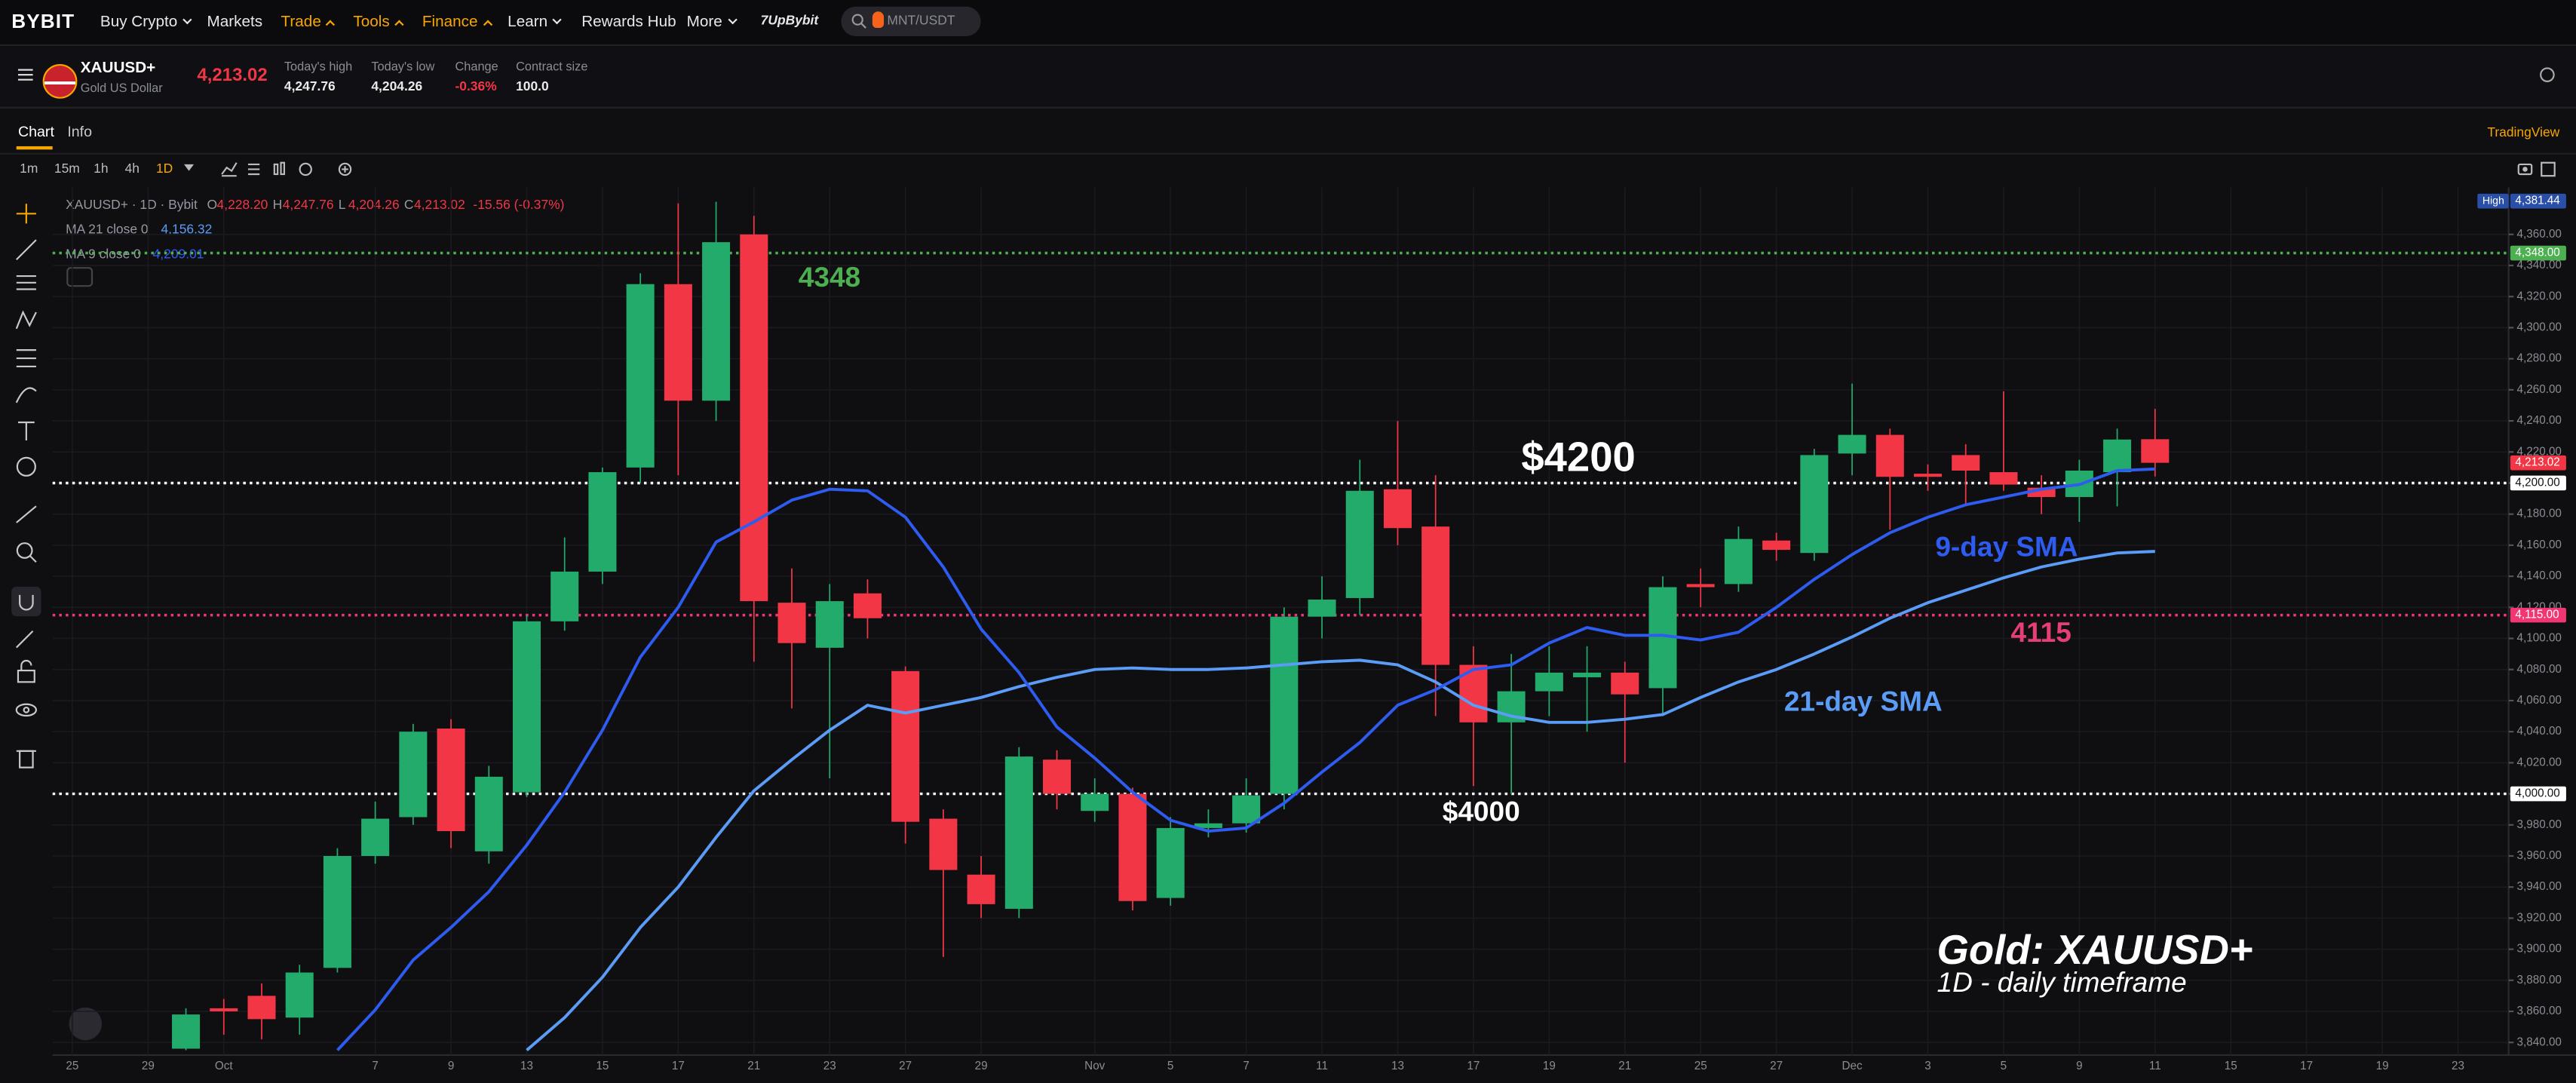 Image resolution: width=2576 pixels, height=1083 pixels. Describe the element at coordinates (526, 1066) in the screenshot. I see `x-tick-label: 13` at that location.